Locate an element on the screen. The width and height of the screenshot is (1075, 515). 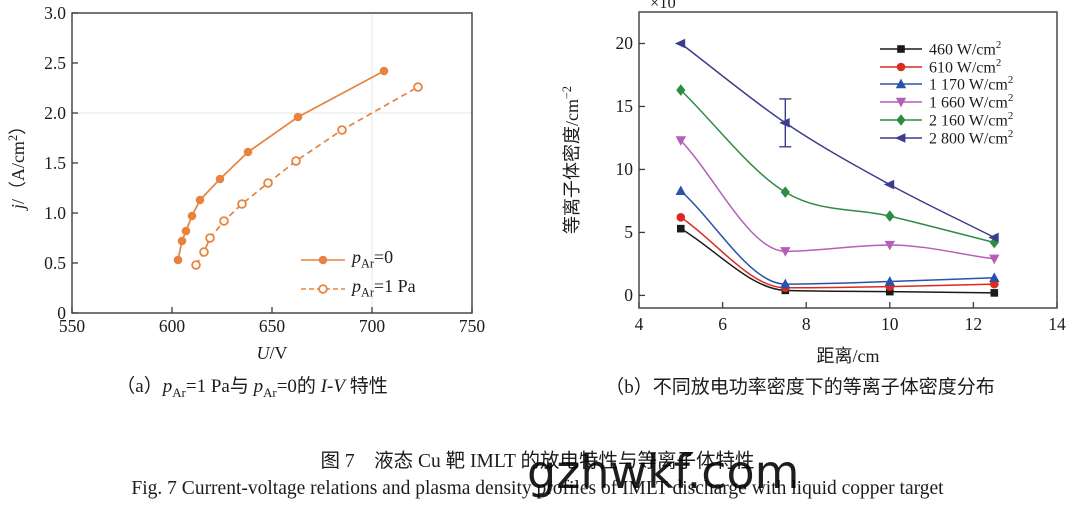
chart-b-legend-label: 1 170 W/cm2 is located at coordinates (971, 84).